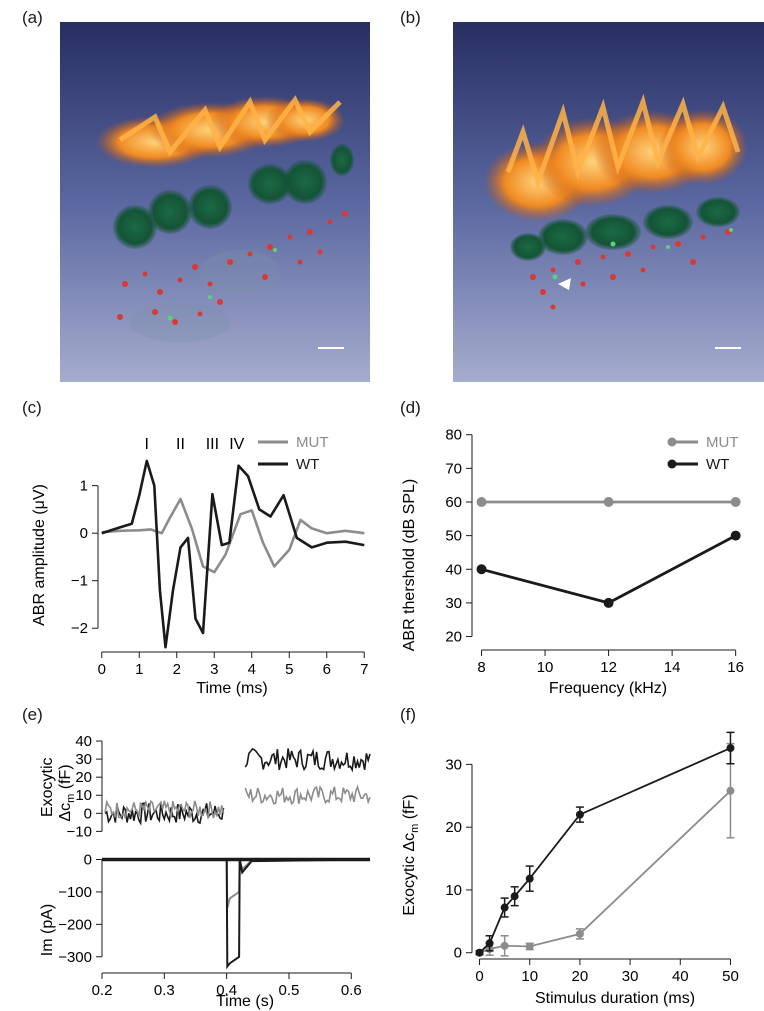  What do you see at coordinates (410, 17) in the screenshot?
I see `panel-label-b: (b)` at bounding box center [410, 17].